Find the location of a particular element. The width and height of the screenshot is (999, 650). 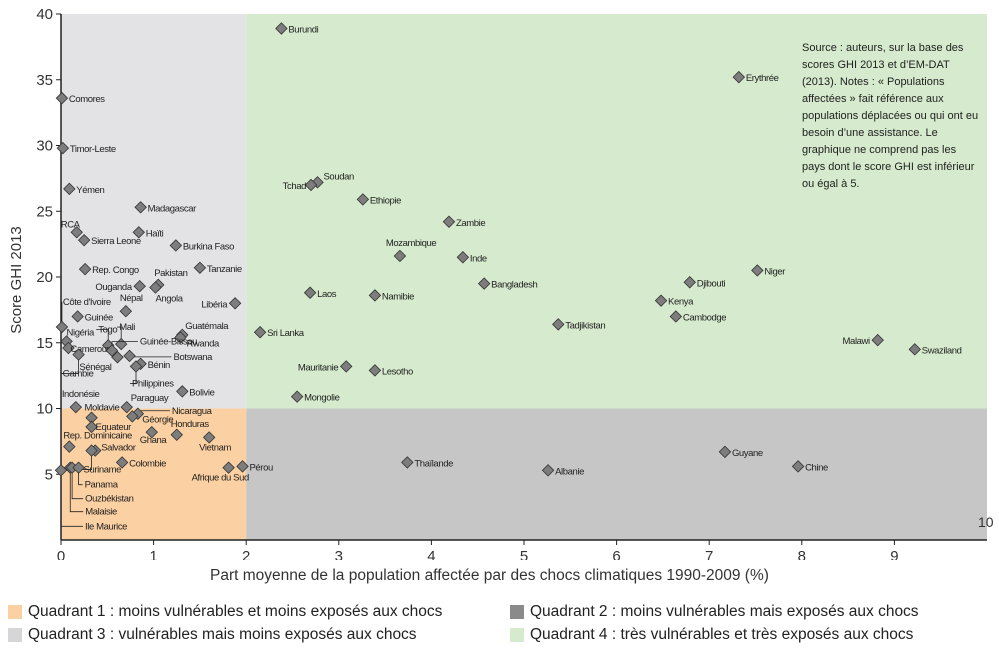

data-point-label: Bénin is located at coordinates (159, 365).